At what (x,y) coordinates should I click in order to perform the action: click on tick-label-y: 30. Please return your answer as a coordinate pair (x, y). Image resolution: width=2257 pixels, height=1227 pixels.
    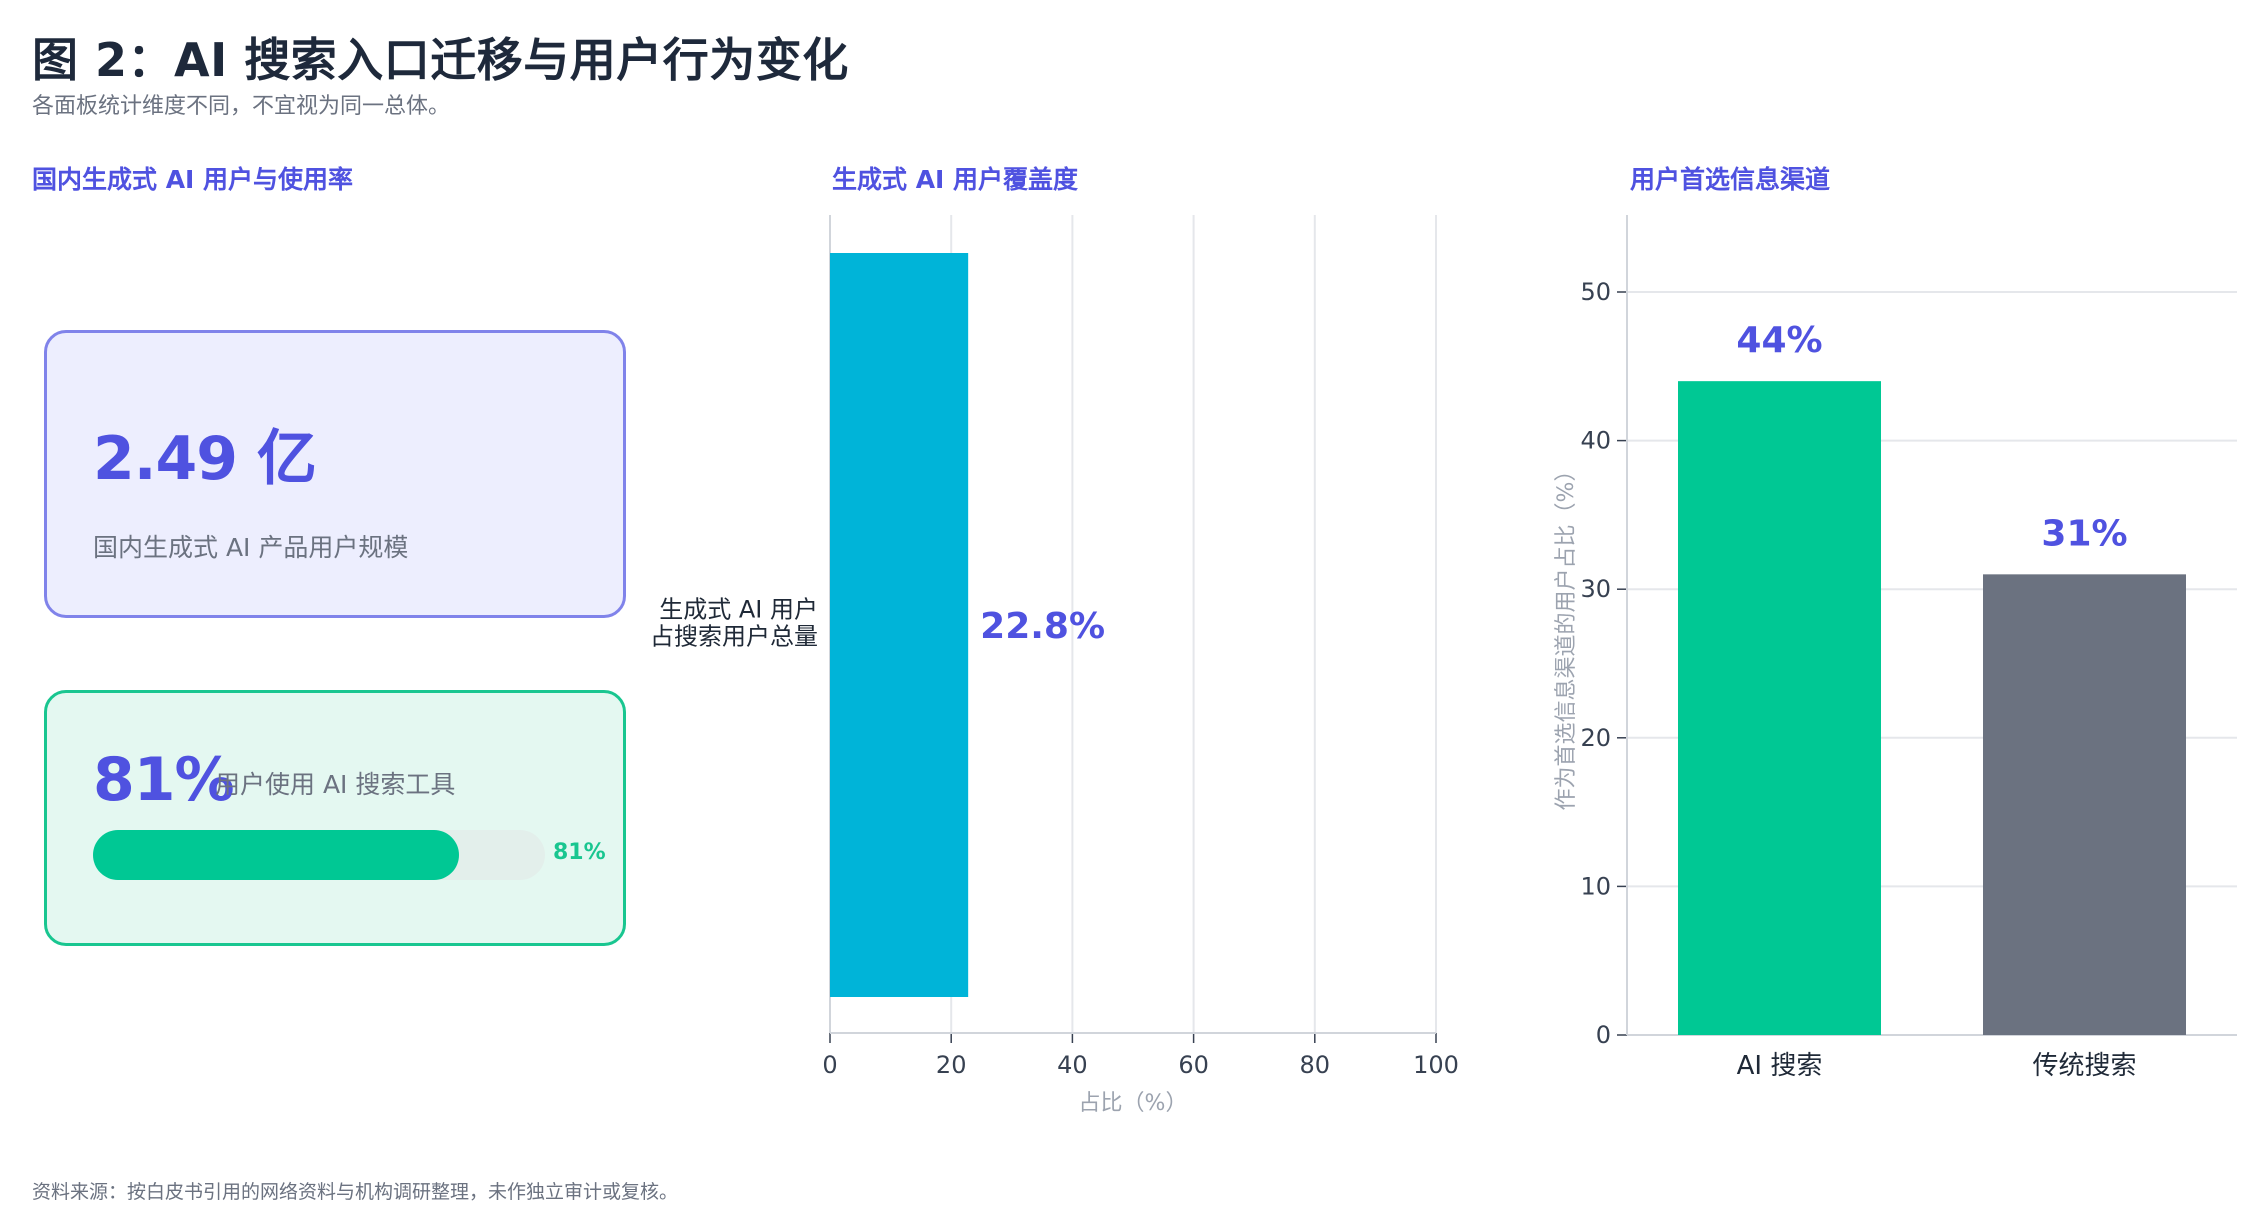
    Looking at the image, I should click on (1595, 589).